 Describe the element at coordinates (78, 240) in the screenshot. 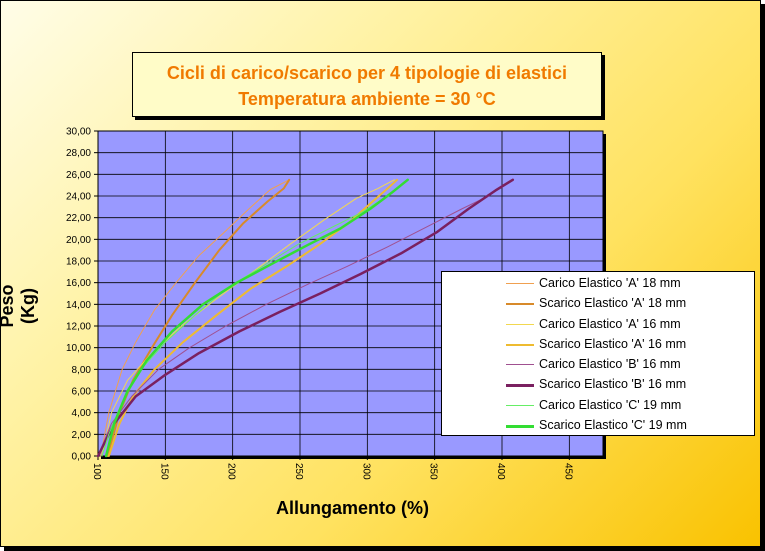

I see `y-tick-label: 20,00` at that location.